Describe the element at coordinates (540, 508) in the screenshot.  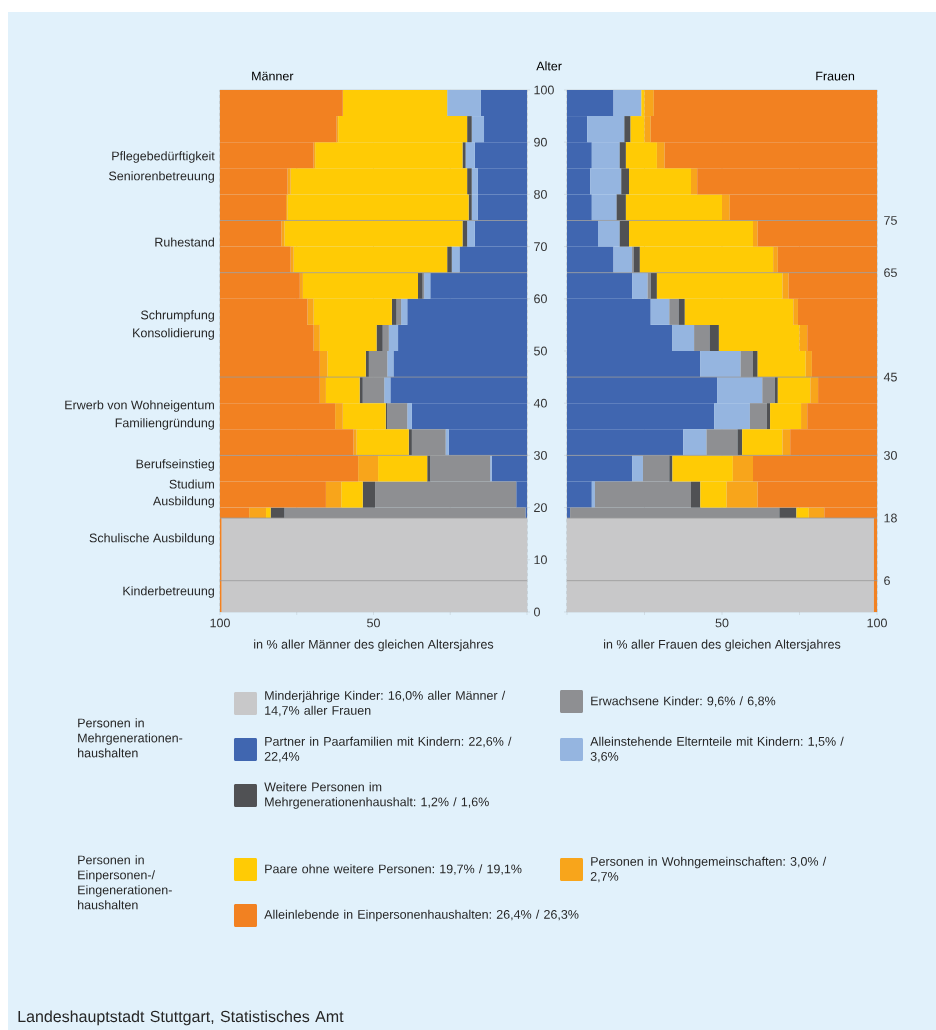
I see `y-tick-label: 20` at that location.